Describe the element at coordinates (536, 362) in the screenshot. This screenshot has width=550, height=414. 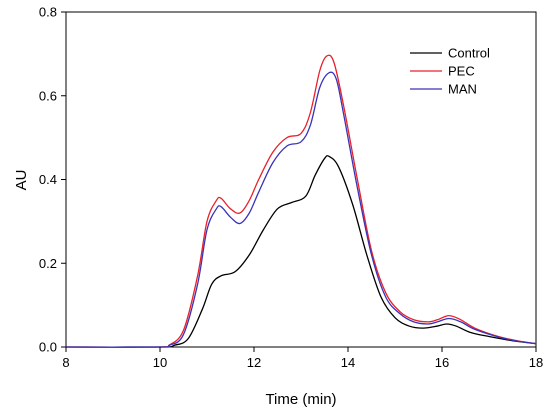
I see `x-tick-label: 18` at that location.